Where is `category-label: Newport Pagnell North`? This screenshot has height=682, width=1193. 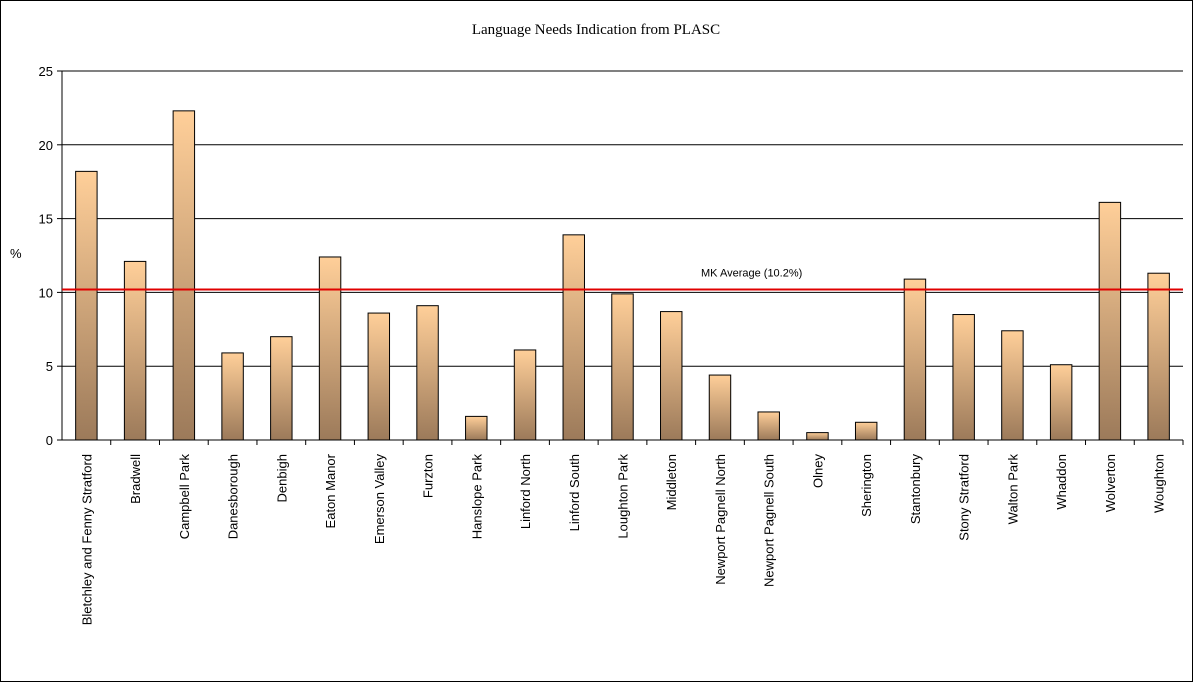 category-label: Newport Pagnell North is located at coordinates (720, 519).